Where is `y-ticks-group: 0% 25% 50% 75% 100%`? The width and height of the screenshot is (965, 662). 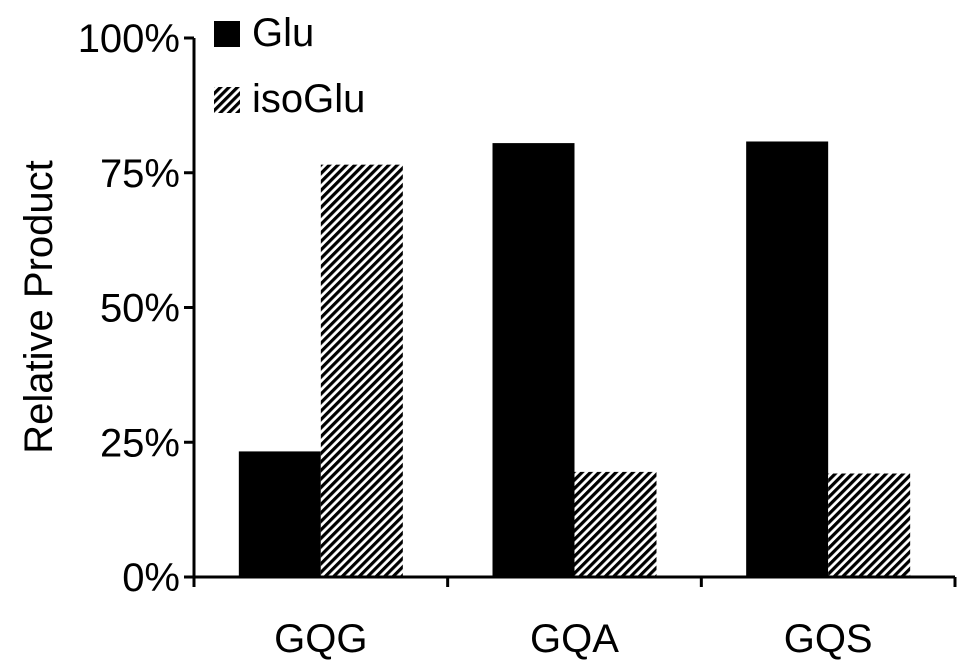
y-ticks-group: 0% 25% 50% 75% 100% is located at coordinates (136, 308).